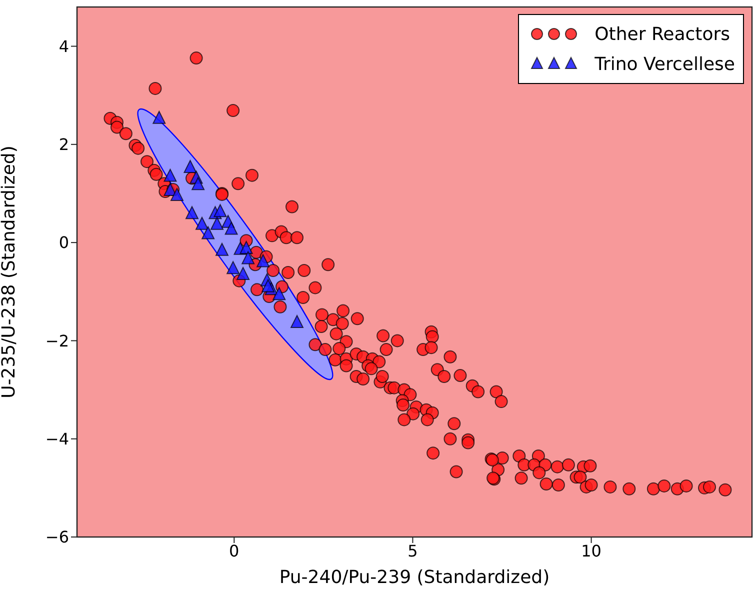  Describe the element at coordinates (10, 272) in the screenshot. I see `y-axis-title: U-235/U-238 (Standardized)` at that location.